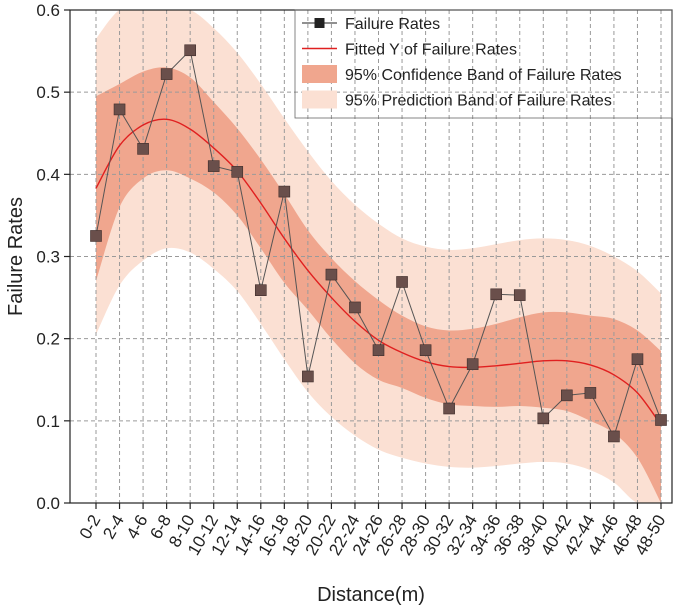 The height and width of the screenshot is (610, 685). Describe the element at coordinates (90, 527) in the screenshot. I see `x-tick-label-0-2: 0-2` at that location.